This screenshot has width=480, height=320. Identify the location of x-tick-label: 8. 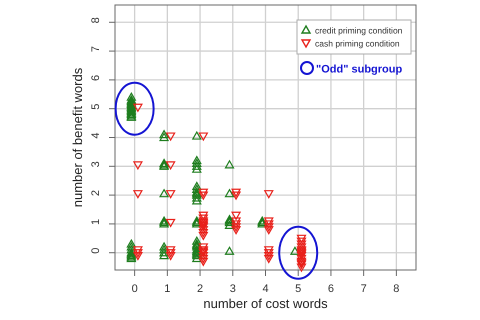
(396, 288).